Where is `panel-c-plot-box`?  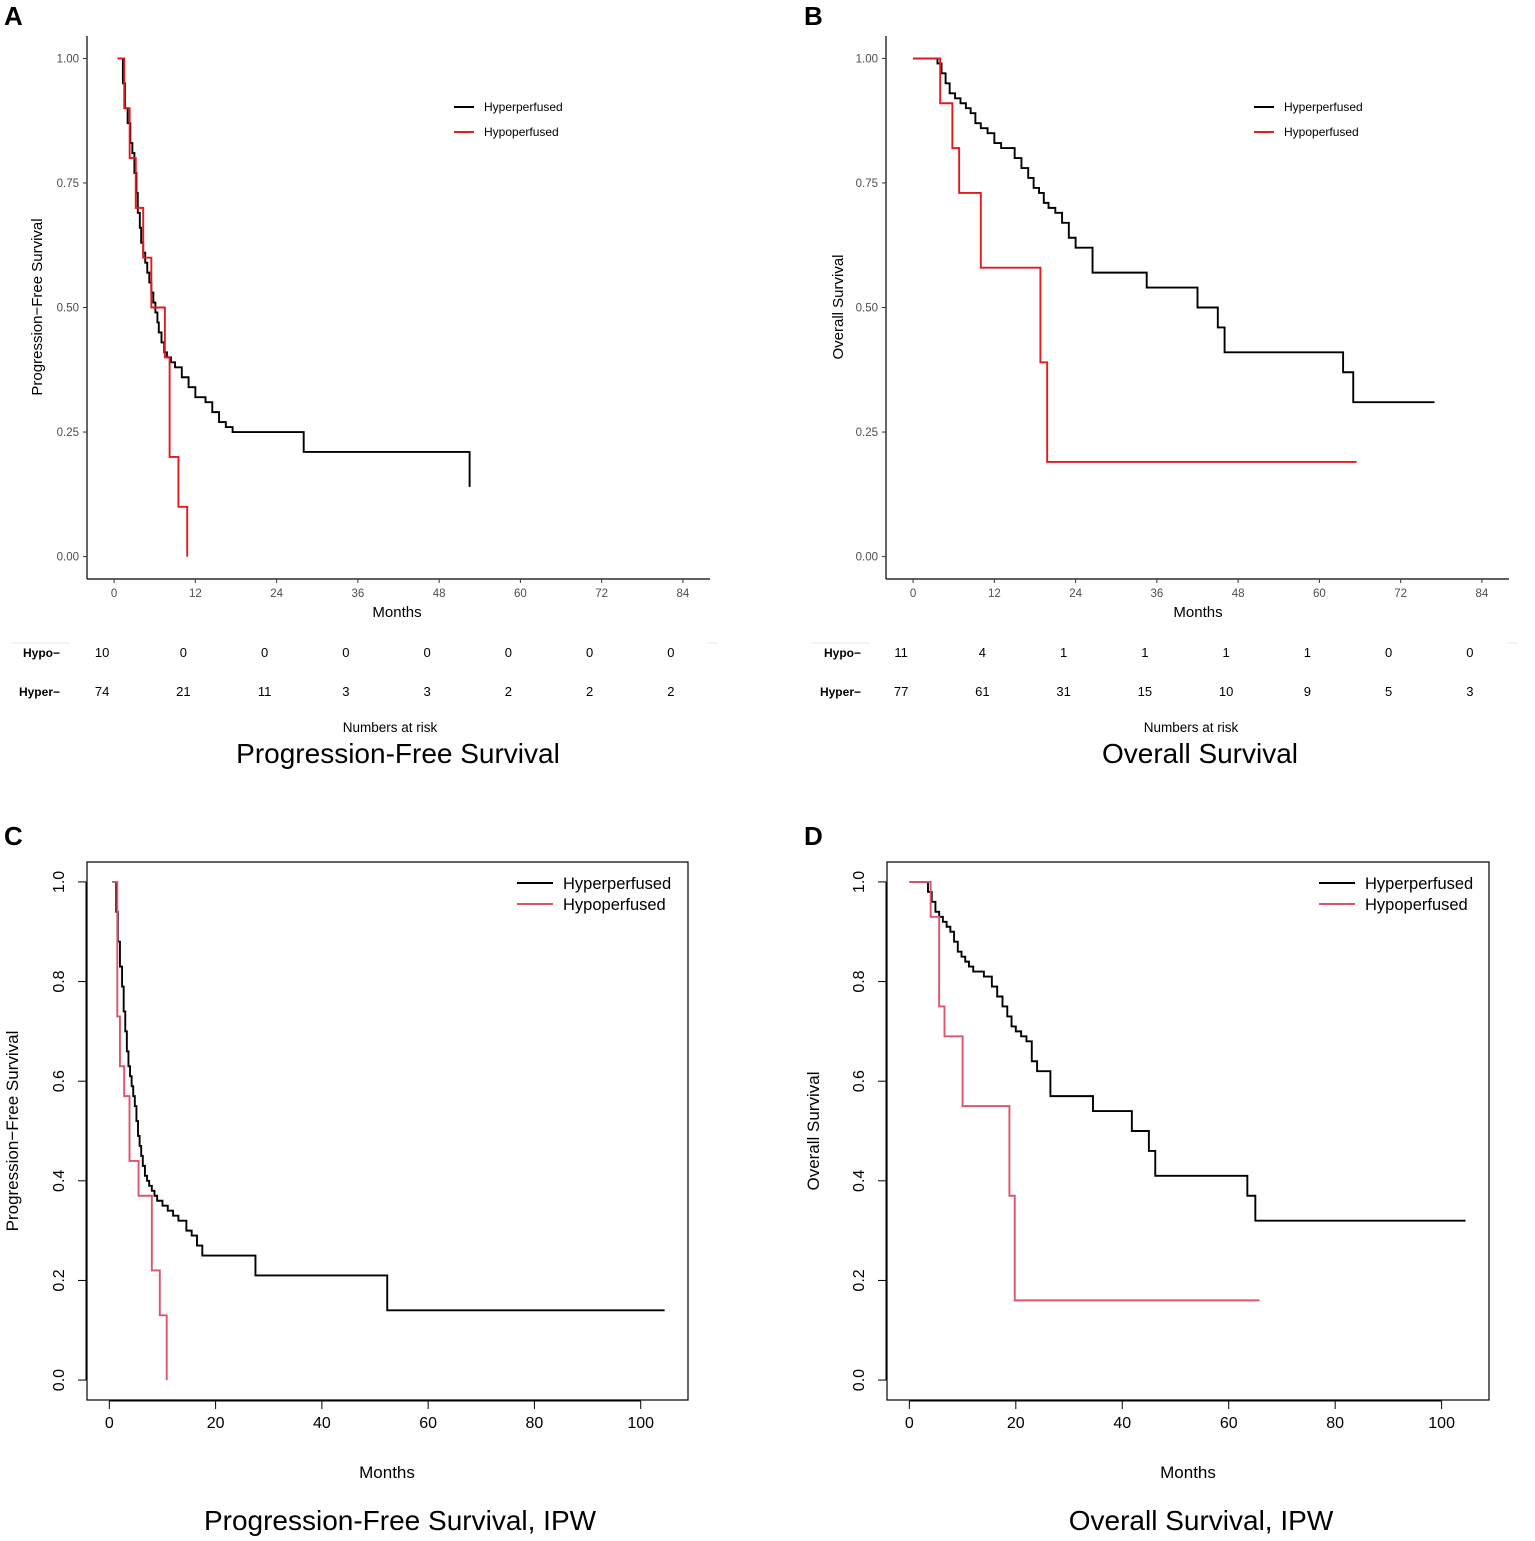 panel-c-plot-box is located at coordinates (387, 1131).